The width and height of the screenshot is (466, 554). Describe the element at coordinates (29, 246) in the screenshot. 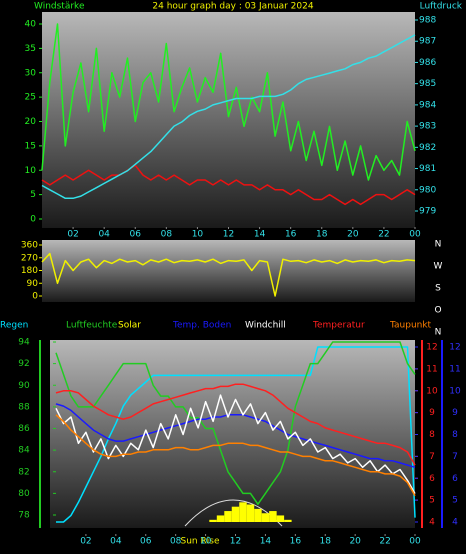

I see `y-tick-label: 360` at that location.